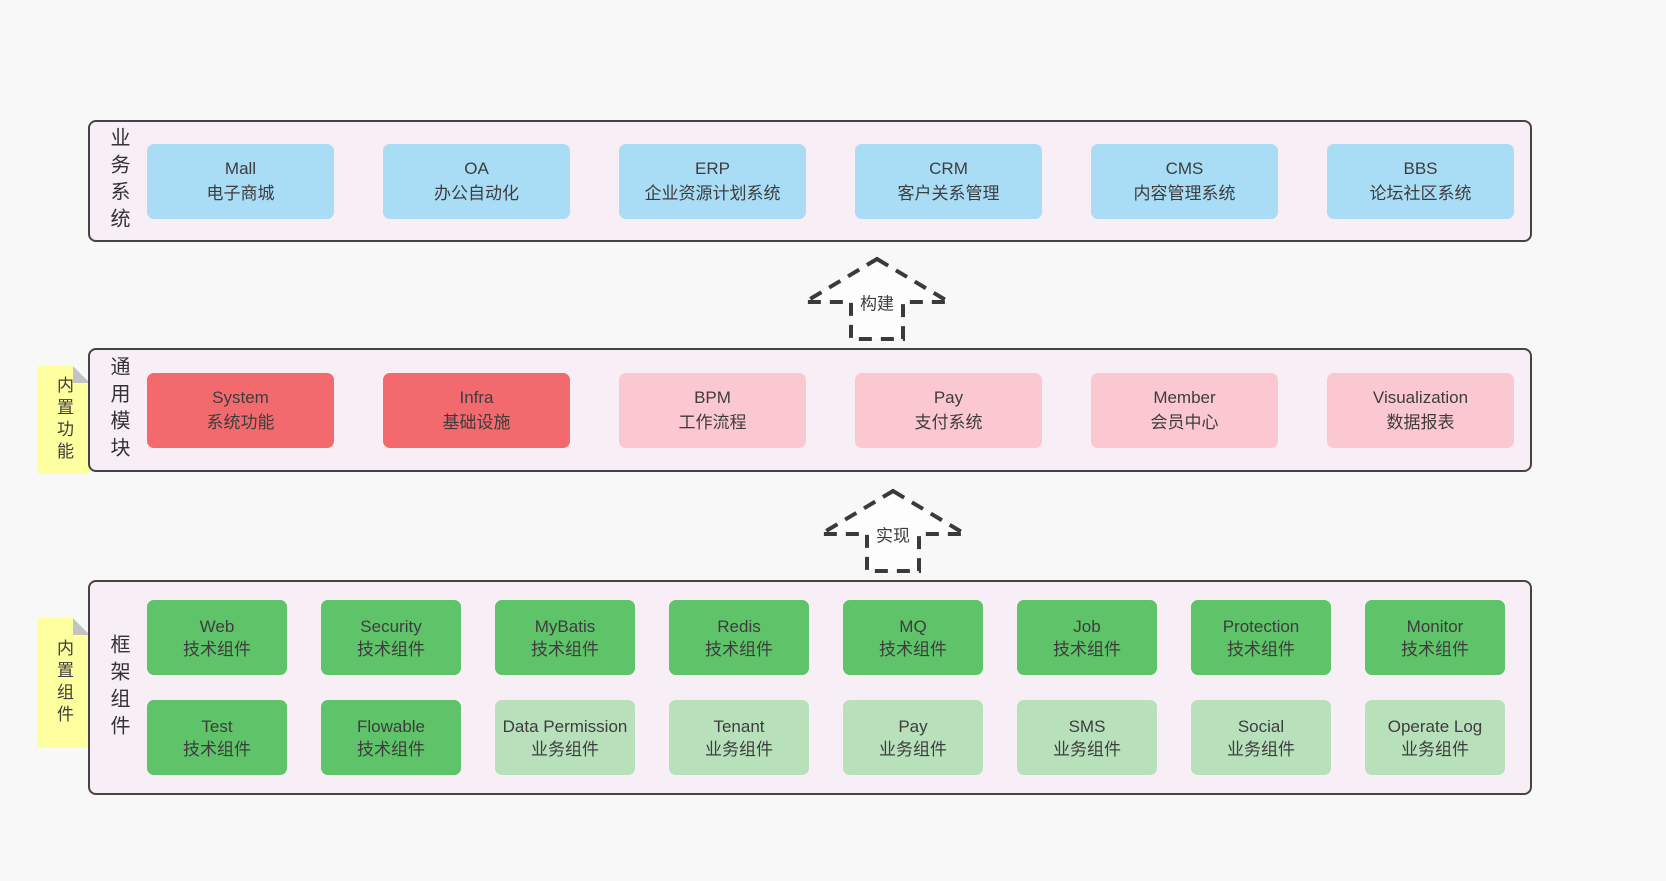 This screenshot has height=881, width=1666. I want to click on box-crm: CRM 客户关系管理, so click(948, 181).